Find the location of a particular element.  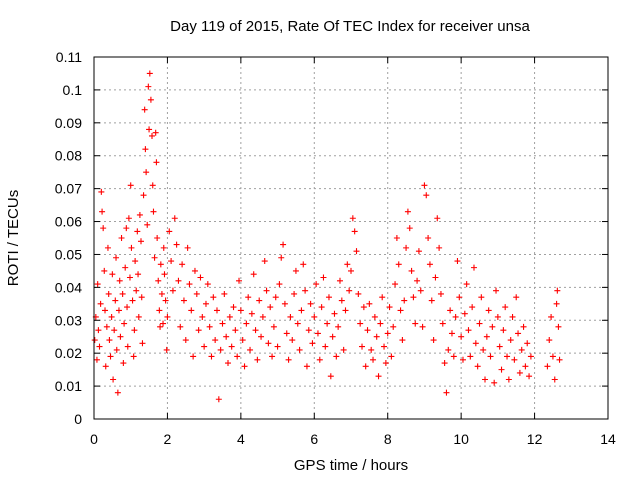

y-tick-label: 0.01 is located at coordinates (68, 386).